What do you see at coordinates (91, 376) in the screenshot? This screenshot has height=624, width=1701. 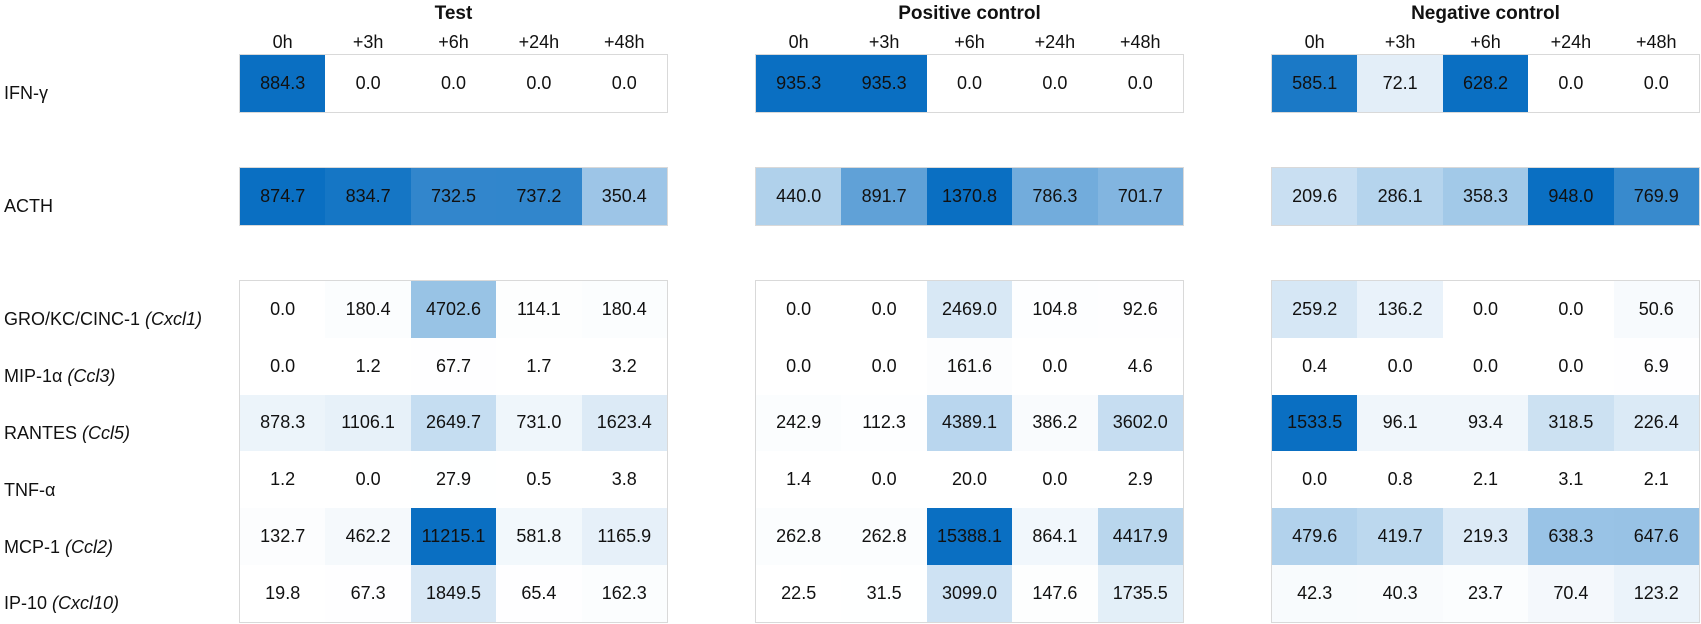 I see `row-label-gene: (Ccl3)` at bounding box center [91, 376].